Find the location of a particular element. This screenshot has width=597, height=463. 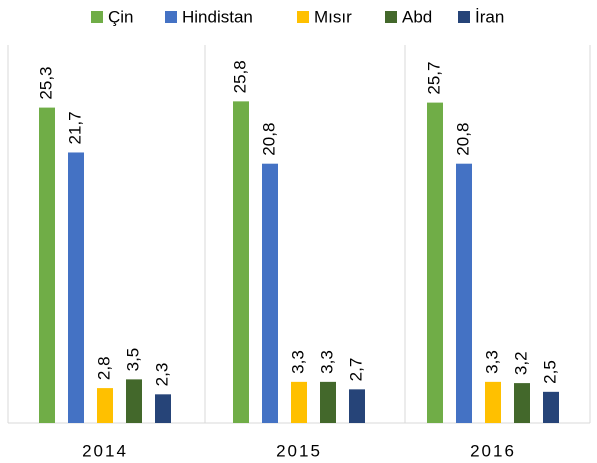

x-tick-label: 2014 is located at coordinates (105, 450).